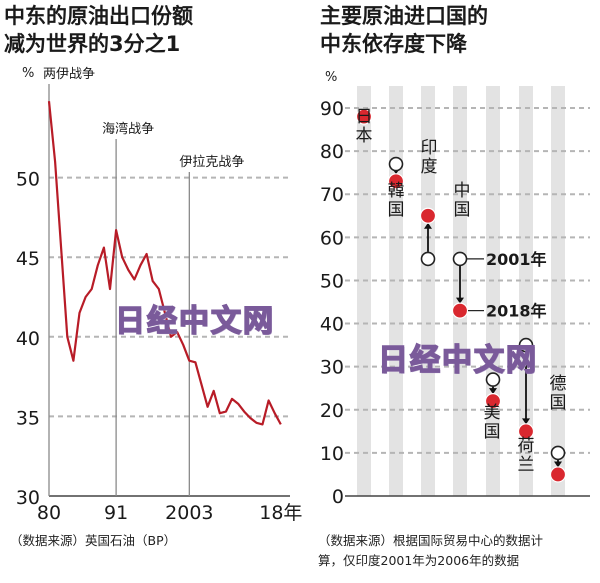 This screenshot has height=583, width=600. Describe the element at coordinates (516, 259) in the screenshot. I see `legend-label-2001: 2001年` at that location.